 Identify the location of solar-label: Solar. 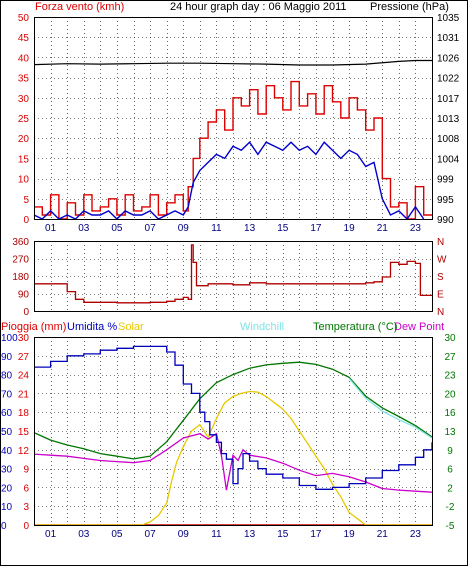
(131, 327).